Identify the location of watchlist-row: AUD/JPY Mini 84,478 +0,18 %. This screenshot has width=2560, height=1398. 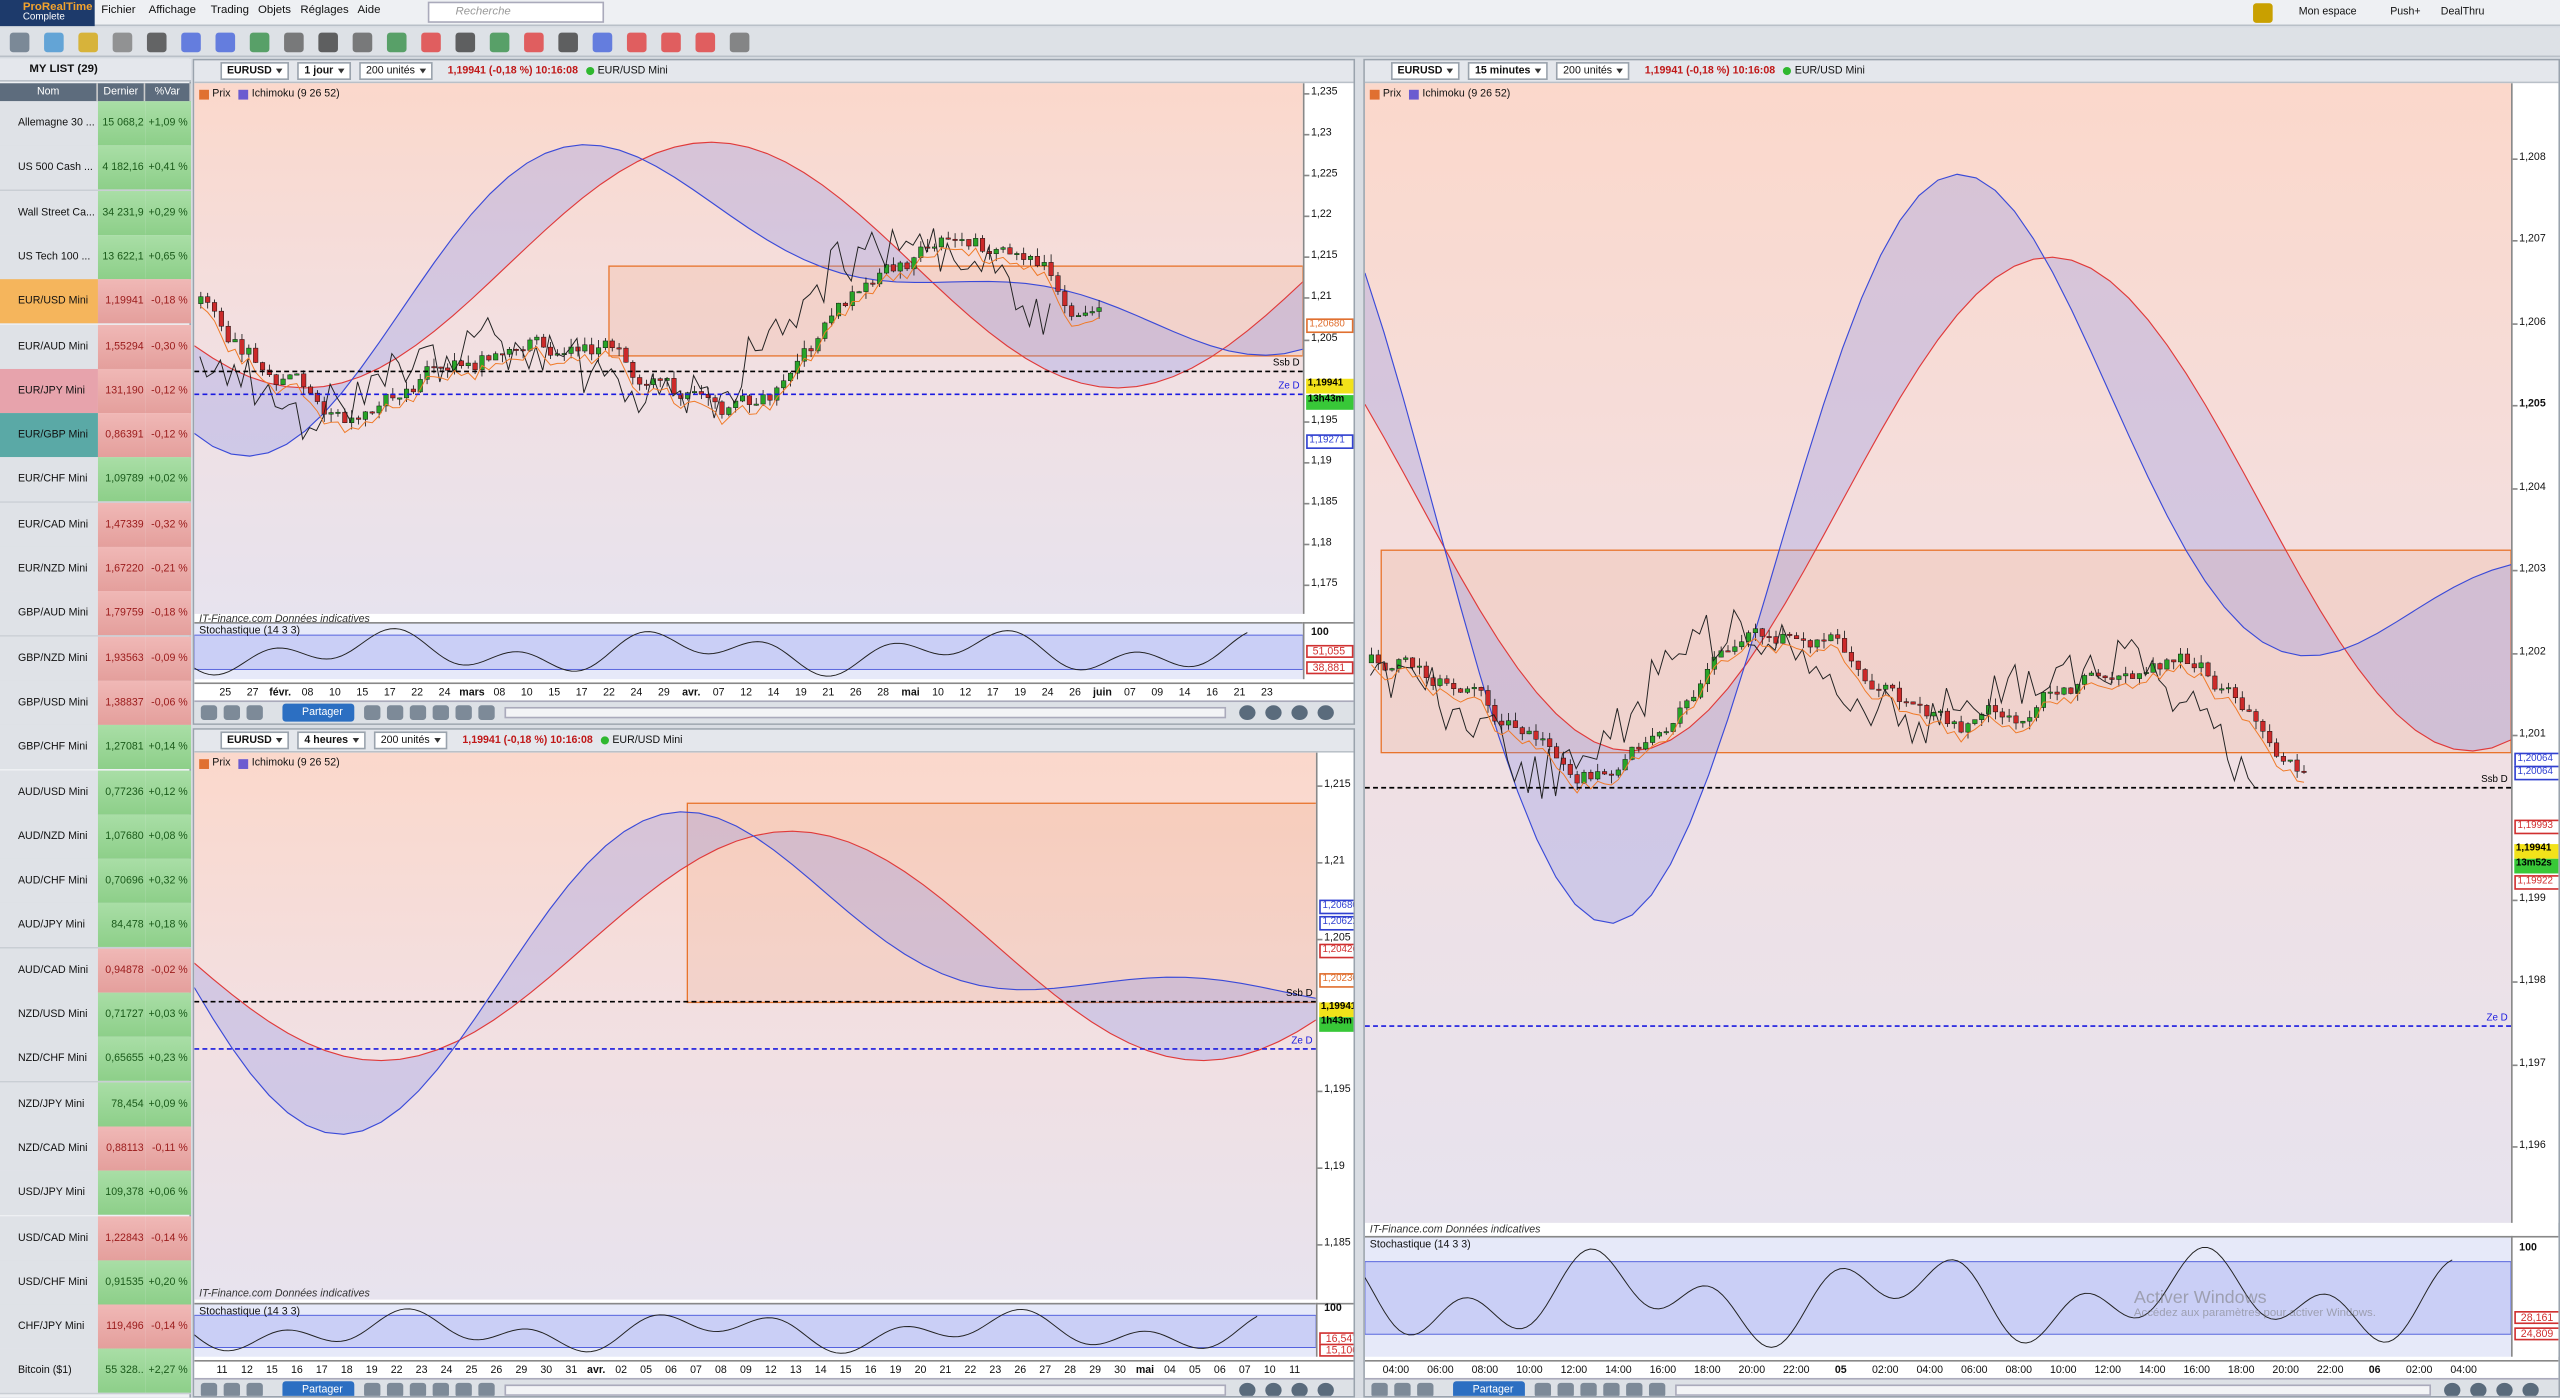
(96, 926).